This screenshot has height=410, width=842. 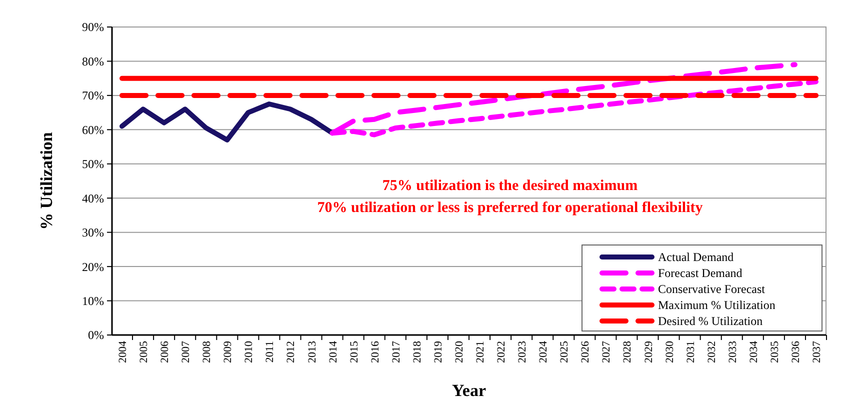 I want to click on x-tick-label: 2012, so click(x=291, y=352).